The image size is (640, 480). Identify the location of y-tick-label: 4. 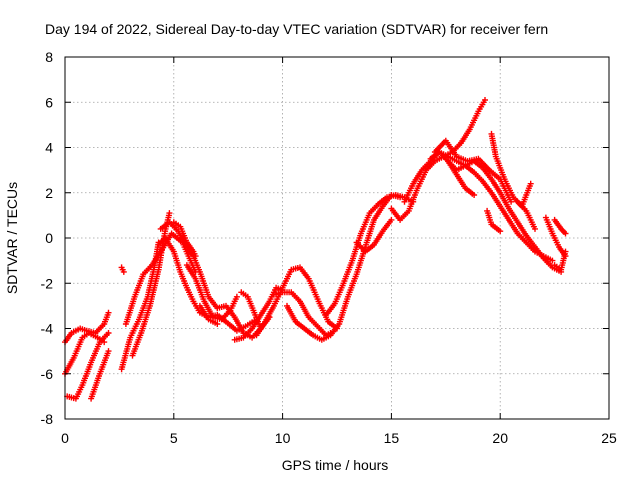
(49, 148).